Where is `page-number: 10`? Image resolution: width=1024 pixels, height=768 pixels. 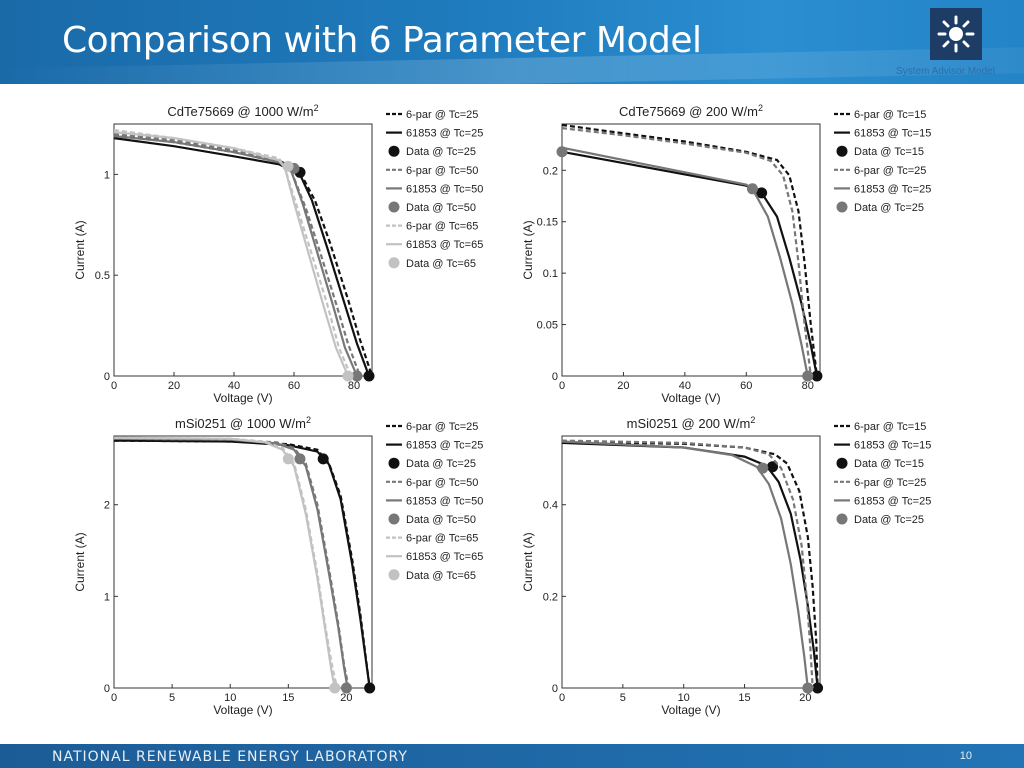
page-number: 10 is located at coordinates (965, 756).